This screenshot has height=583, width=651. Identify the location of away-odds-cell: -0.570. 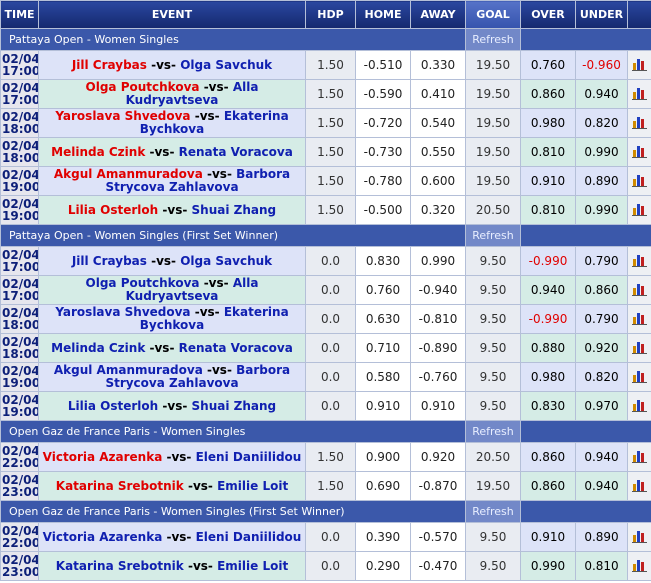
(438, 537).